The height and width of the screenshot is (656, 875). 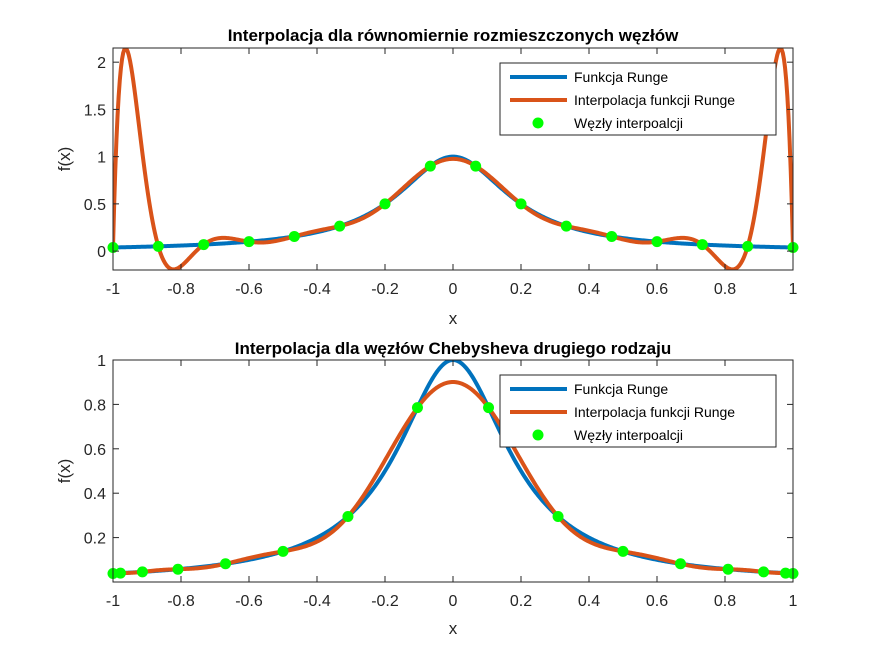 I want to click on y-tick-label: 0, so click(x=101, y=252).